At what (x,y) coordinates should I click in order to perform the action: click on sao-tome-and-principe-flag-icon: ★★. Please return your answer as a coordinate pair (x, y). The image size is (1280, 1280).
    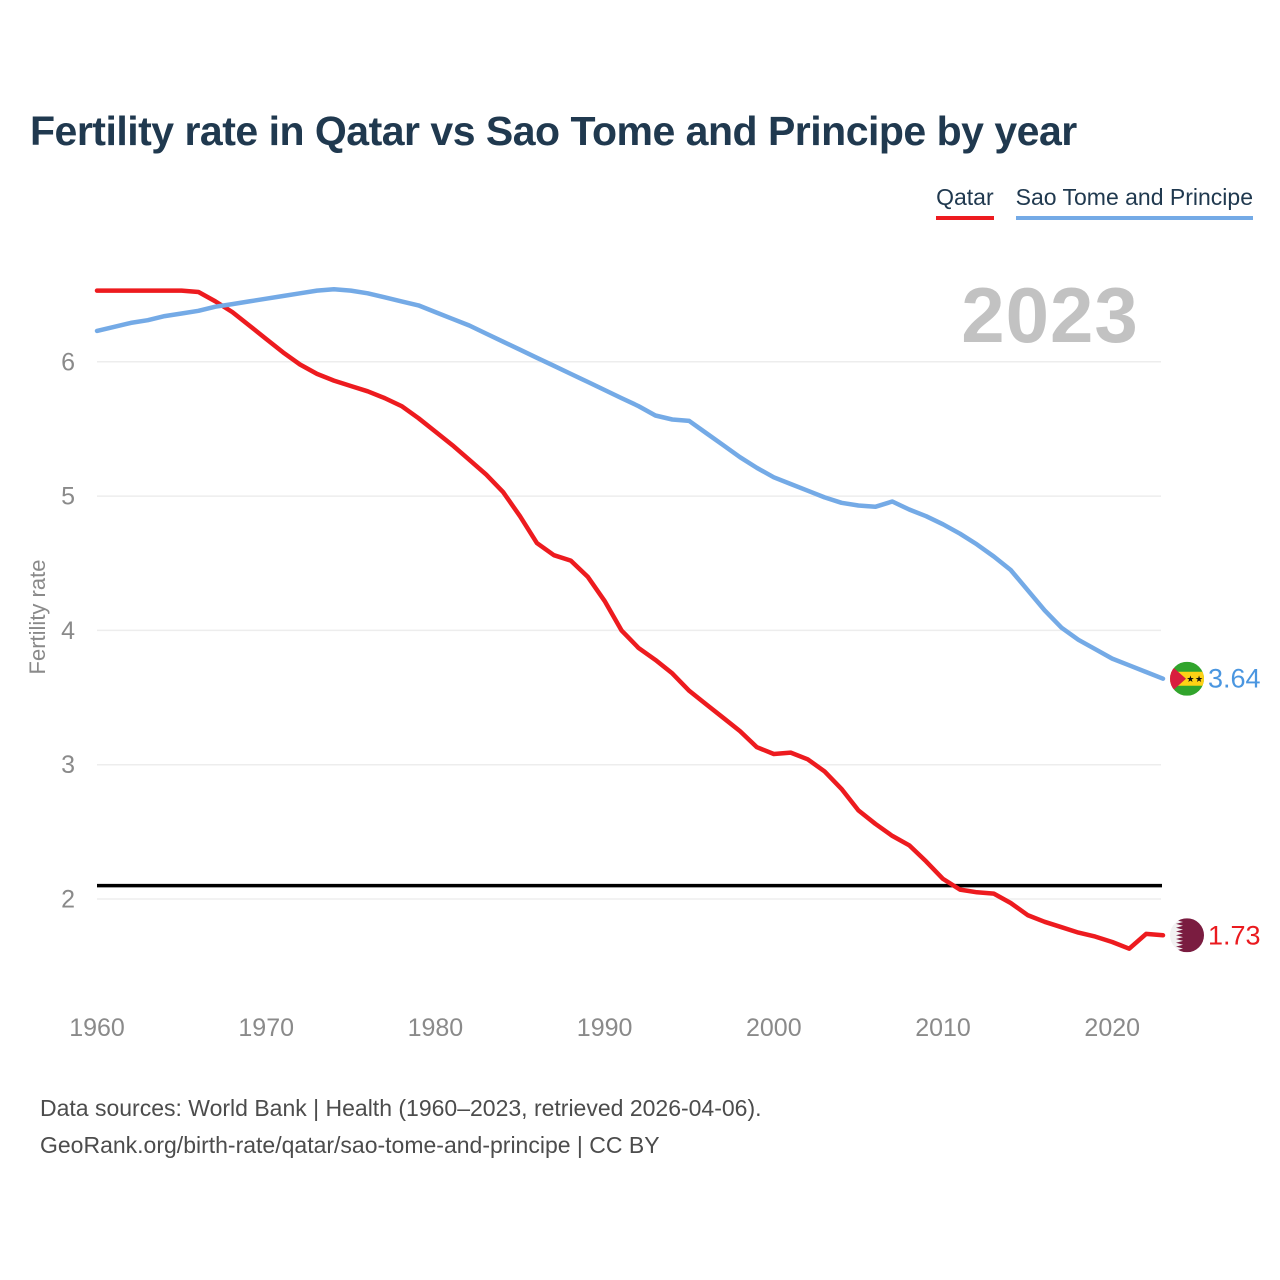
    Looking at the image, I should click on (1187, 678).